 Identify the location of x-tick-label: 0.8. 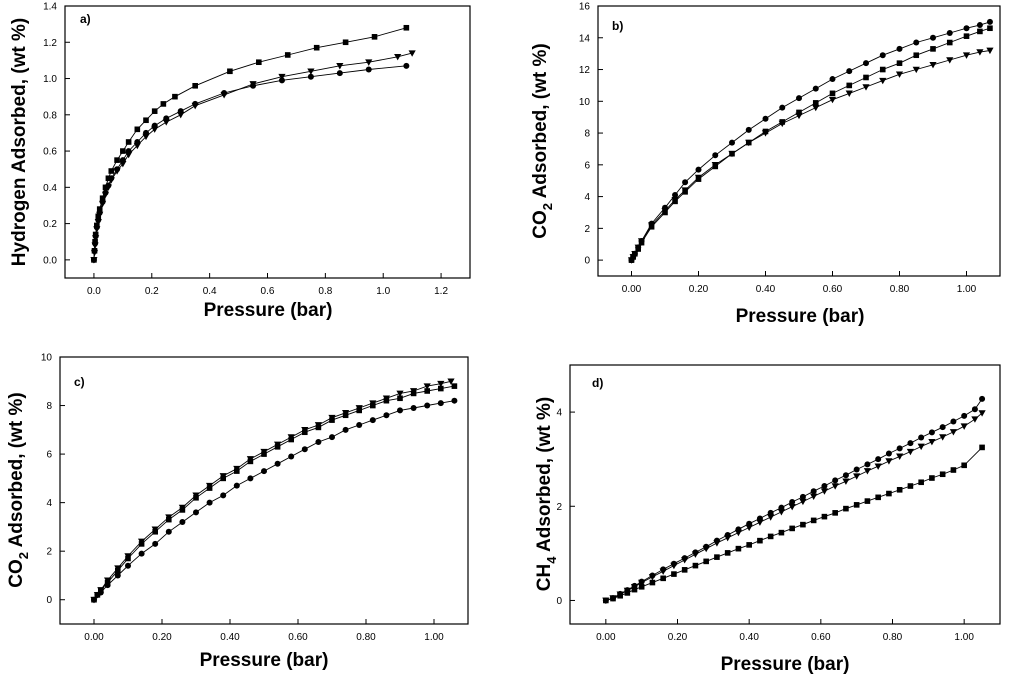
(325, 291).